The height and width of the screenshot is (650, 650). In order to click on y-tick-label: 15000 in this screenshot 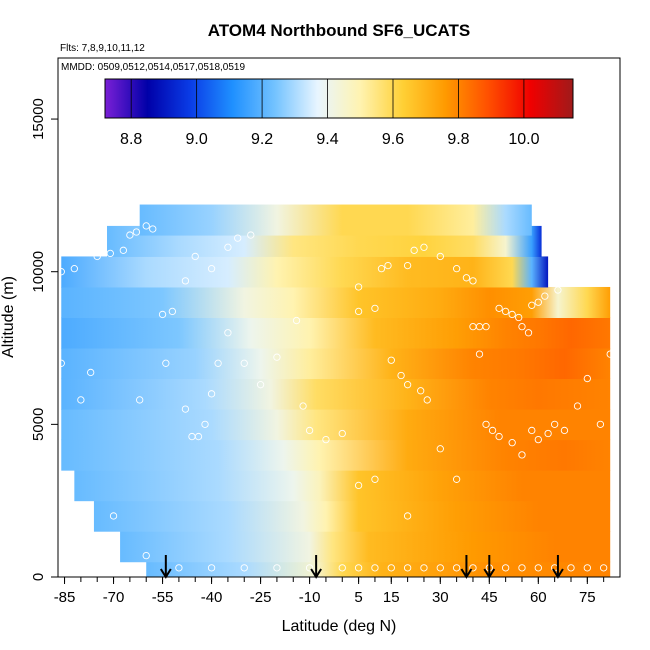, I will do `click(38, 119)`.